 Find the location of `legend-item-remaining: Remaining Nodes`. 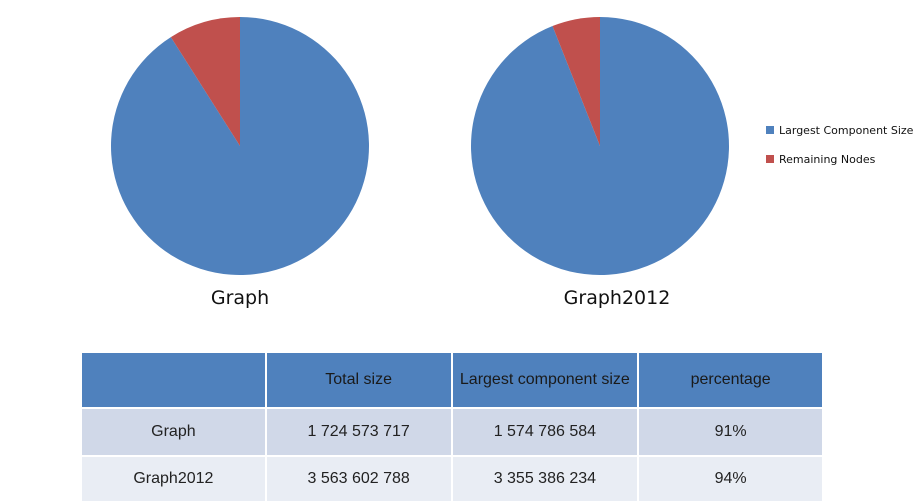

legend-item-remaining: Remaining Nodes is located at coordinates (839, 159).